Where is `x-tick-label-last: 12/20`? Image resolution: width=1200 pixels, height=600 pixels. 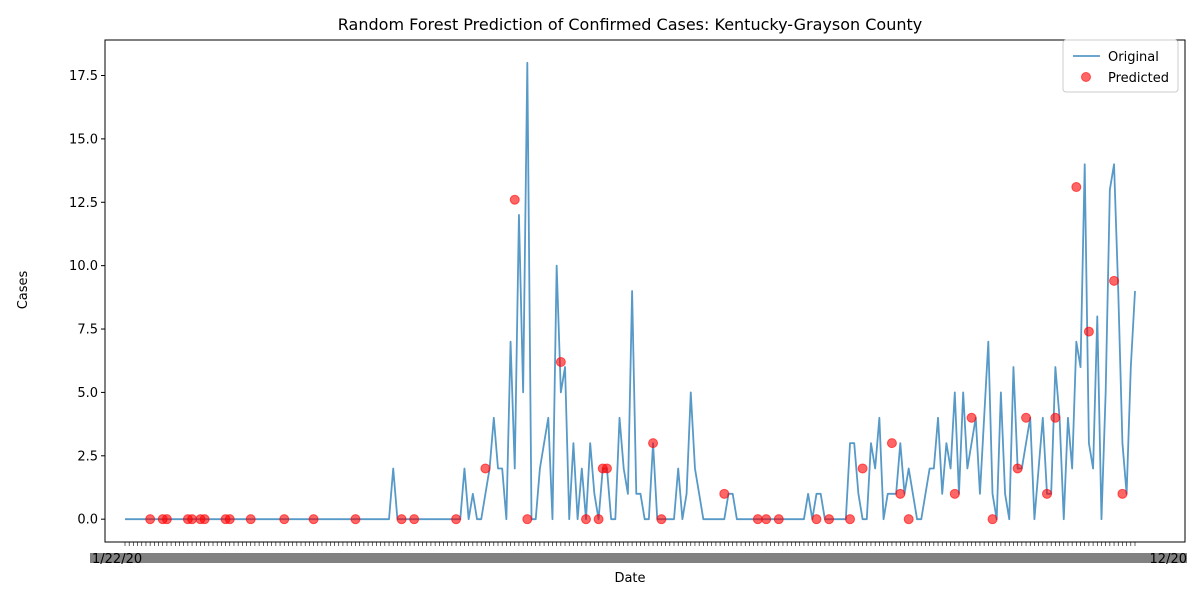 x-tick-label-last: 12/20 is located at coordinates (1168, 559).